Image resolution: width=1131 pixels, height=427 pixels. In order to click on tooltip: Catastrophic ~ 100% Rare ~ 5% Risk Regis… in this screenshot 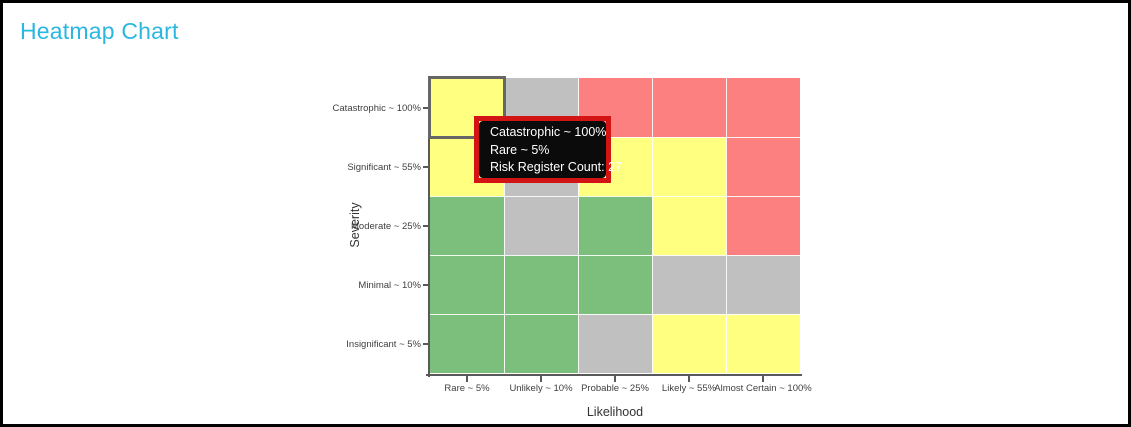, I will do `click(551, 149)`.